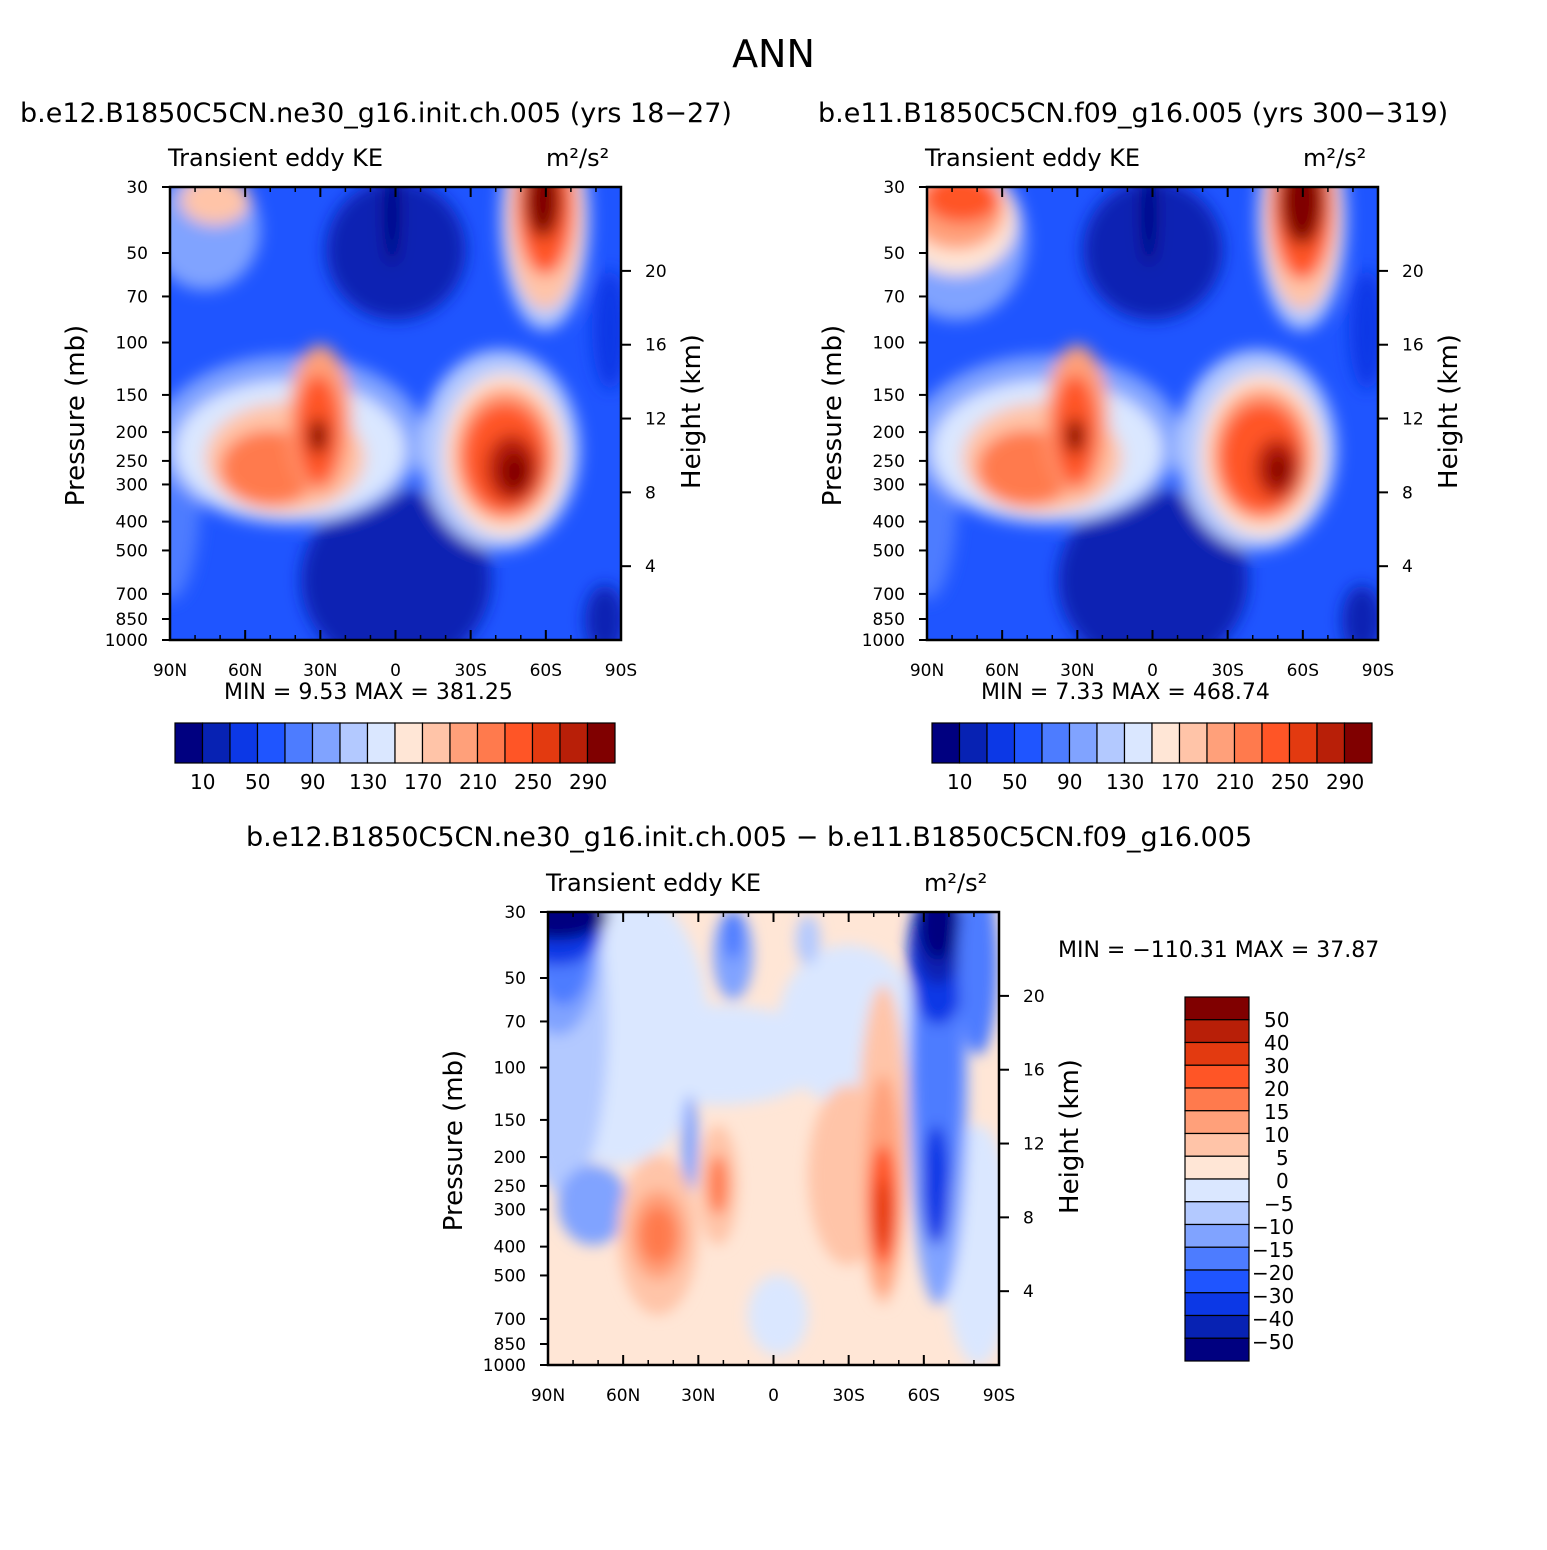 This screenshot has width=1547, height=1550. I want to click on diff-y-tick-label: 300, so click(510, 1210).